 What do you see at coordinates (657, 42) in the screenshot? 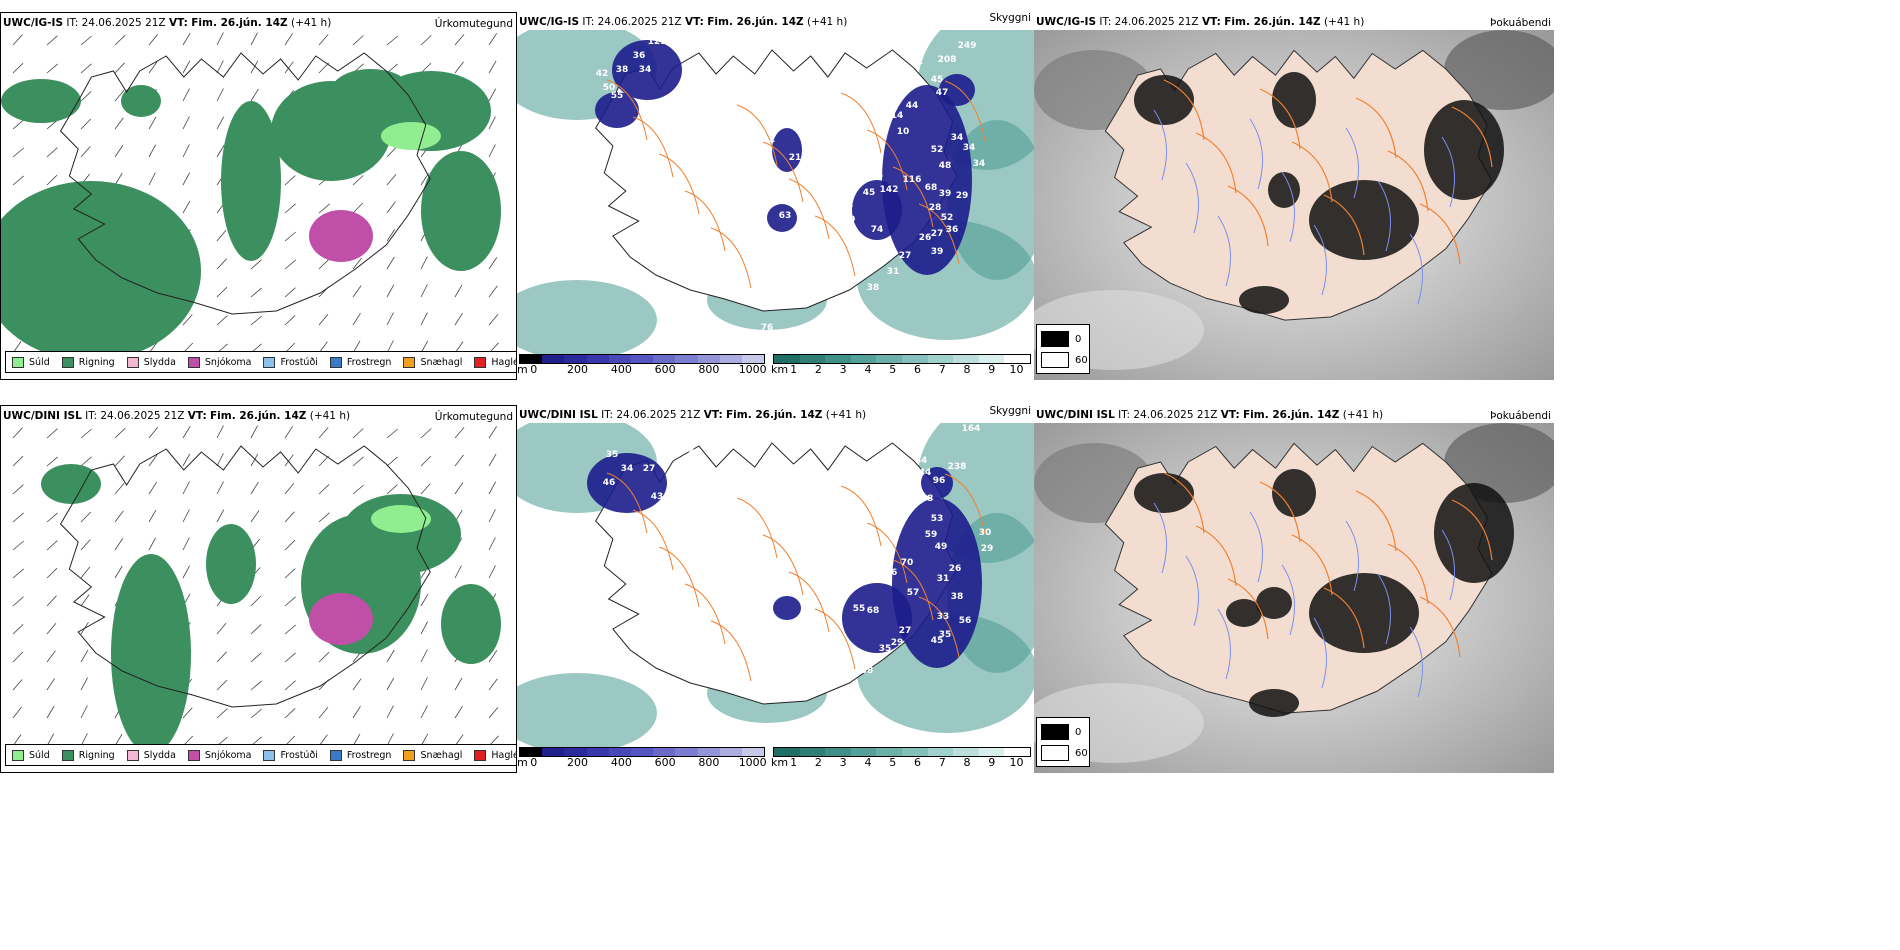
I see `cloud-base-value: 121` at bounding box center [657, 42].